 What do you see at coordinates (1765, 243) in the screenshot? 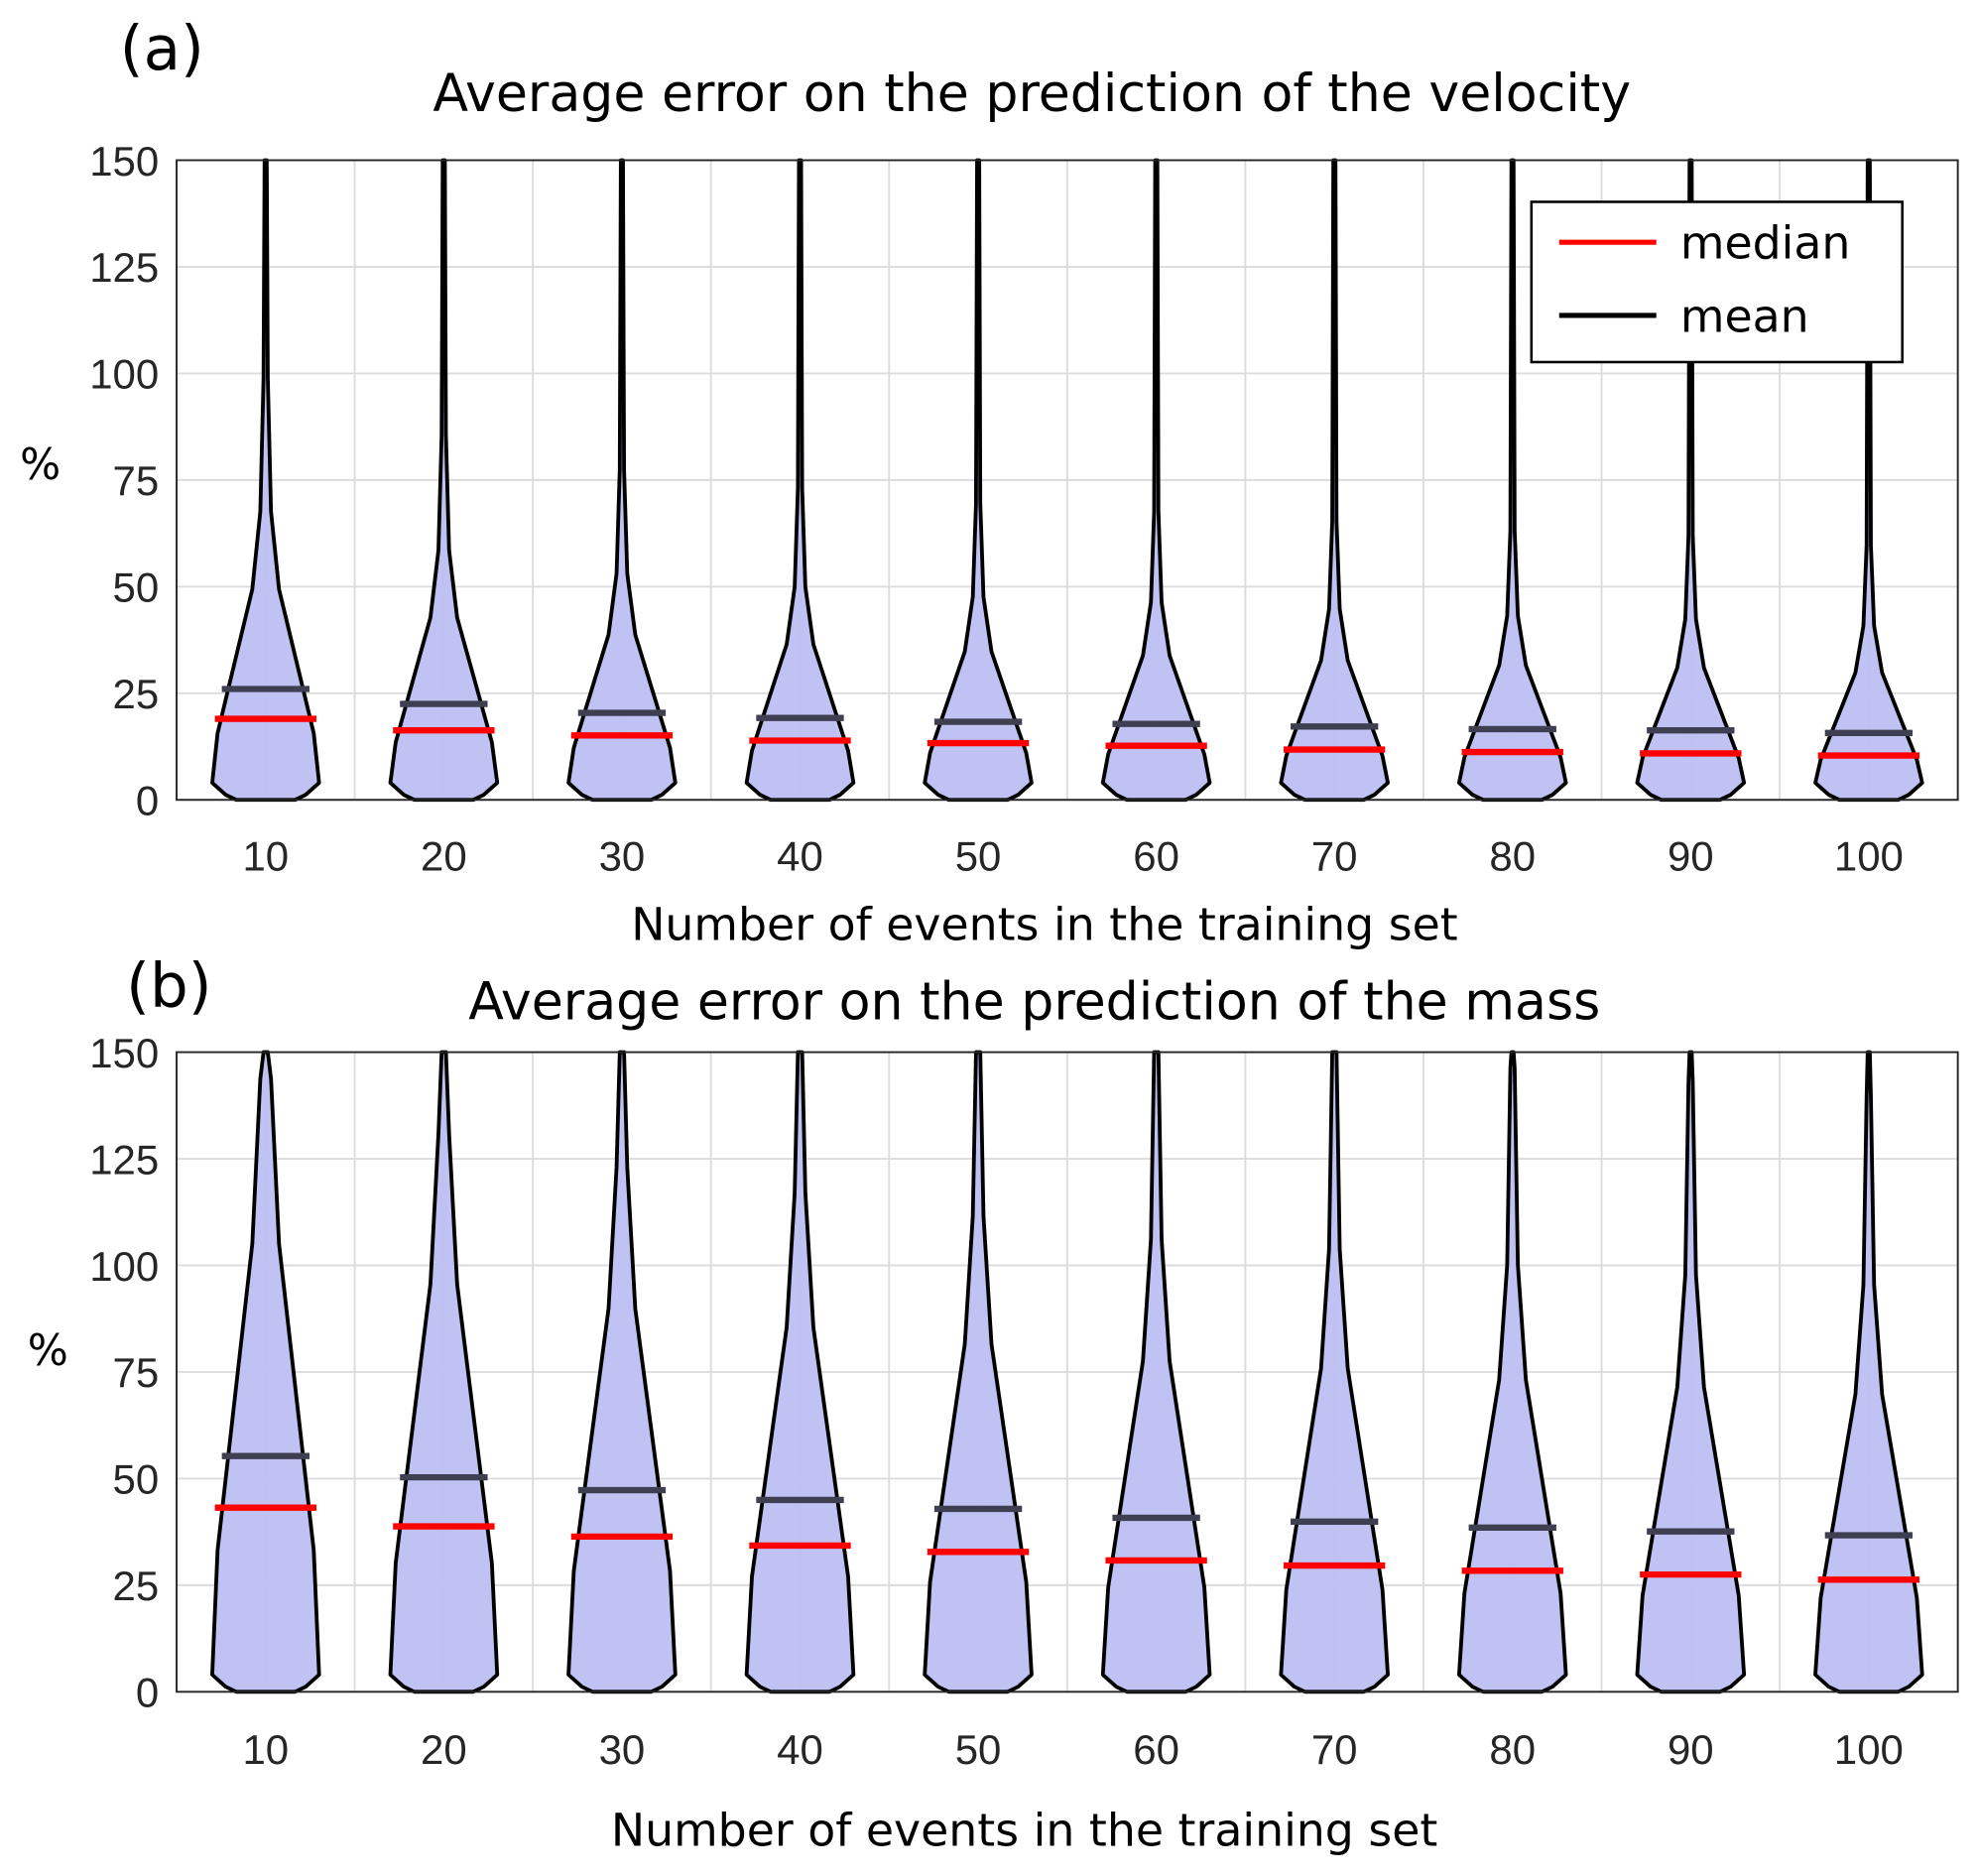
I see `legend-label-median: median` at bounding box center [1765, 243].